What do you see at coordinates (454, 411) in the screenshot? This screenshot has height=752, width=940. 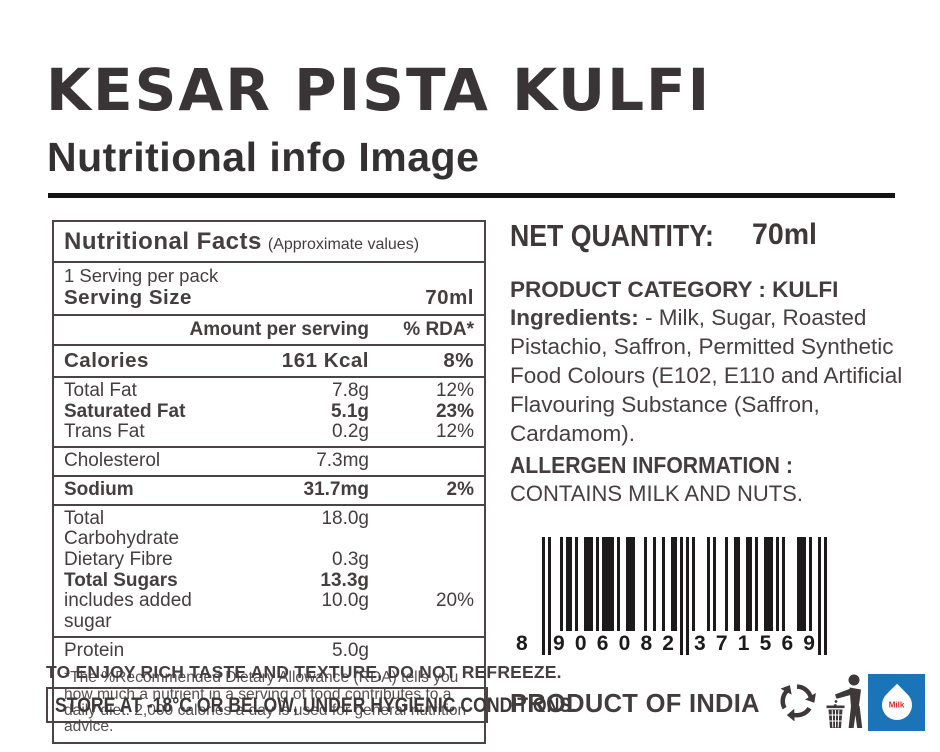 I see `rda-cell: 23%` at bounding box center [454, 411].